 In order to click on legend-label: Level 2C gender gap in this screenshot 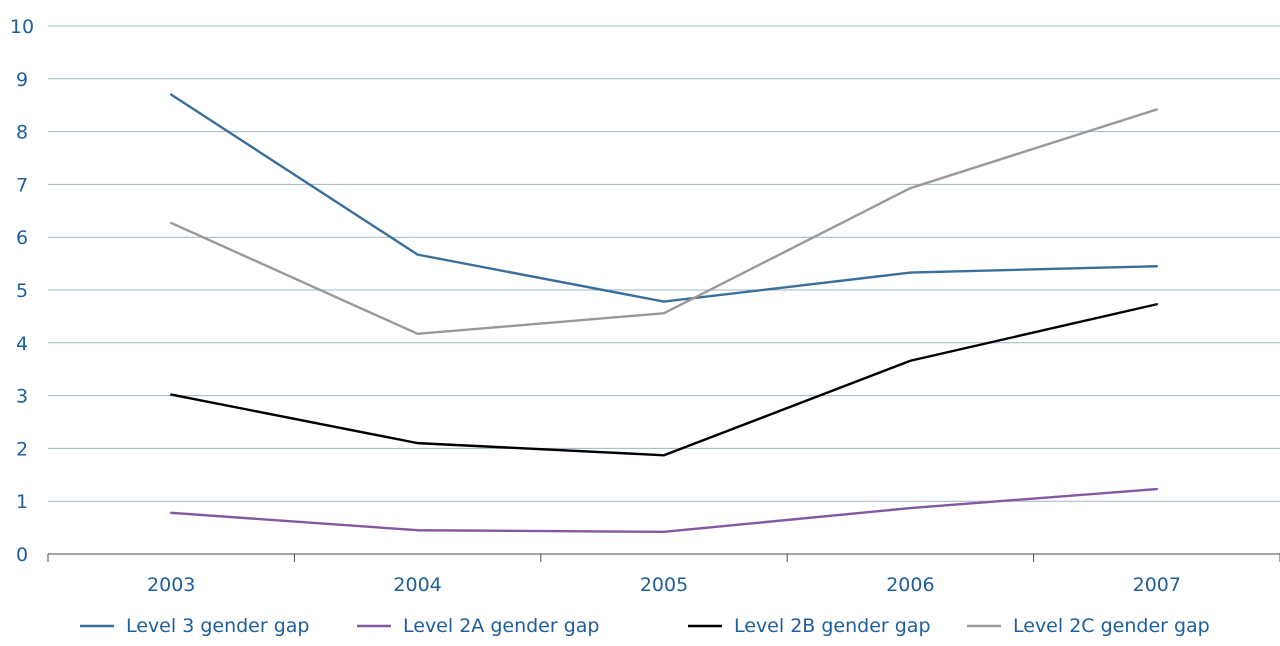, I will do `click(1111, 626)`.